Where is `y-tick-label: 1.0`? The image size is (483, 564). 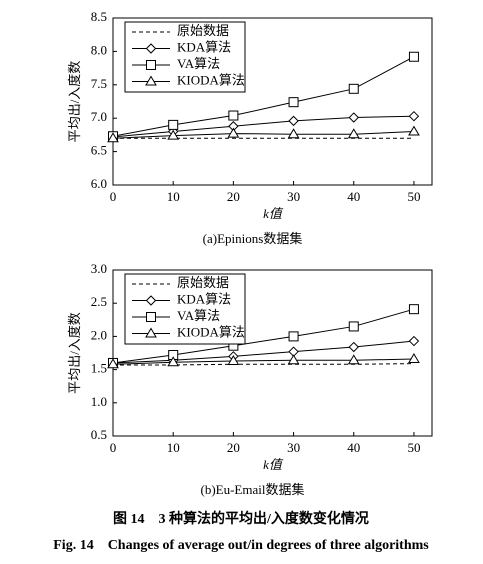 y-tick-label: 1.0 is located at coordinates (99, 401).